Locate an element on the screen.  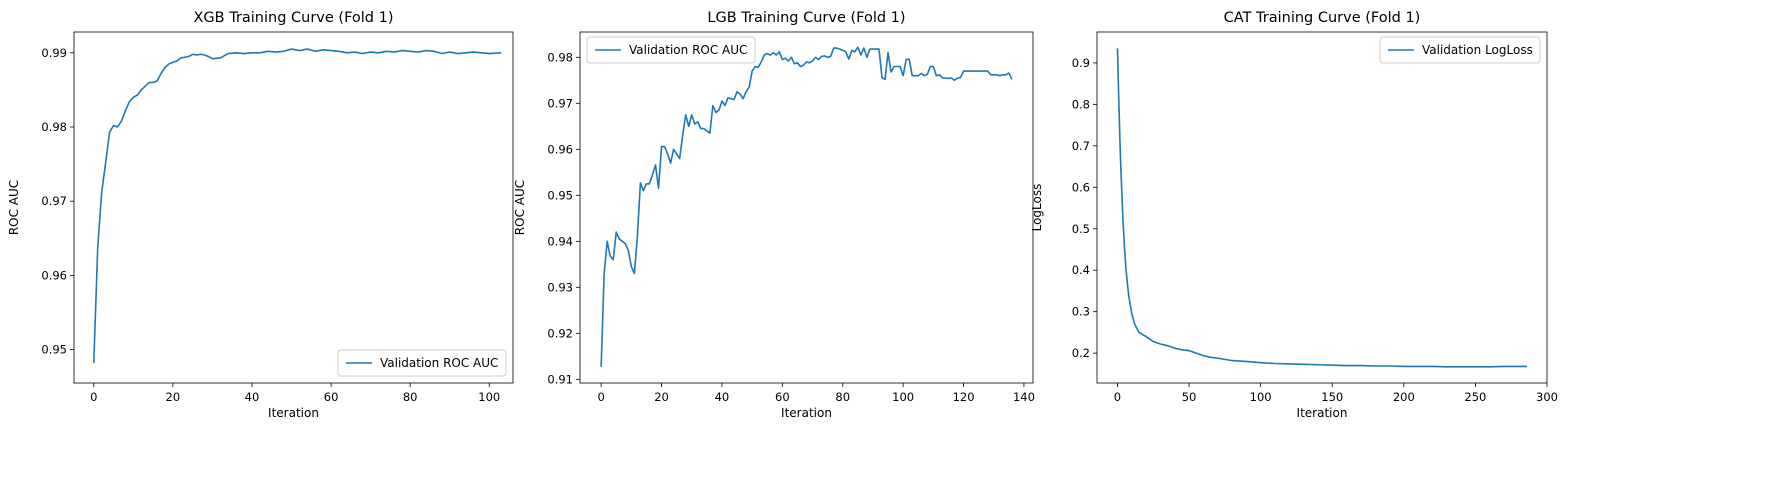
series-line is located at coordinates (297, 205).